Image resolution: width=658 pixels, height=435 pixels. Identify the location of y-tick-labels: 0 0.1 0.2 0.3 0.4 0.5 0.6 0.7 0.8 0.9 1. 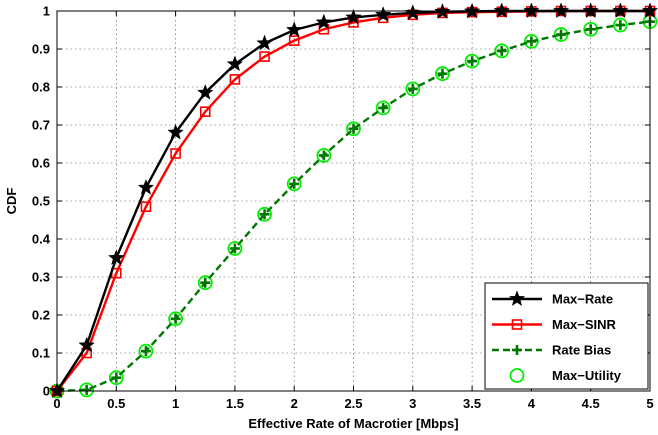
(41, 201).